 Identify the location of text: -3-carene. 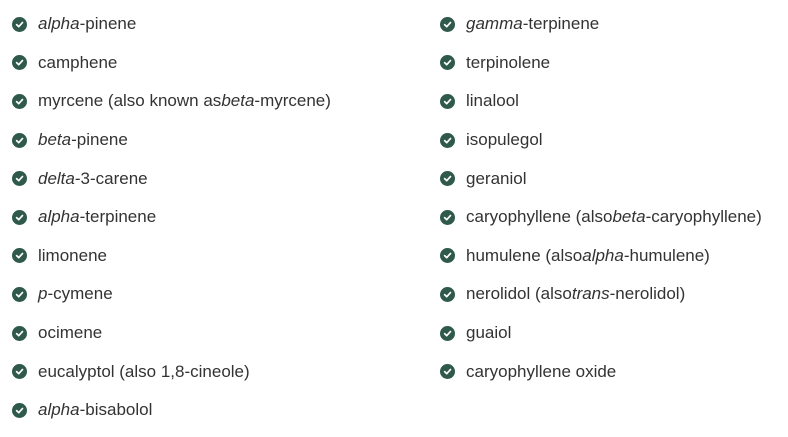
(111, 178).